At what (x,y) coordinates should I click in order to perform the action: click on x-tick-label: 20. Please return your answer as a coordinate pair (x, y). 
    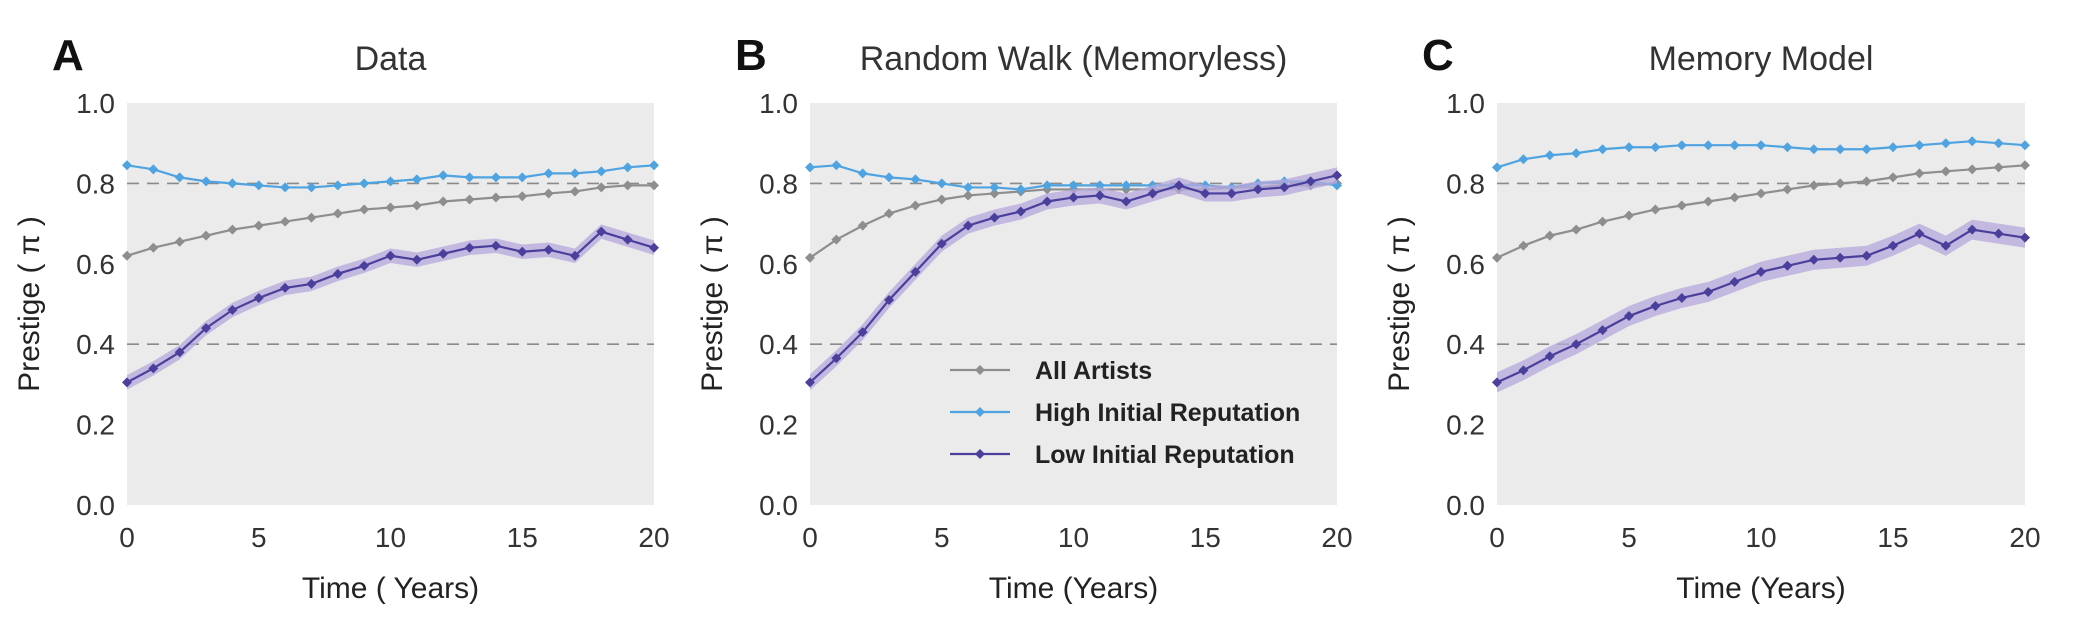
    Looking at the image, I should click on (2024, 537).